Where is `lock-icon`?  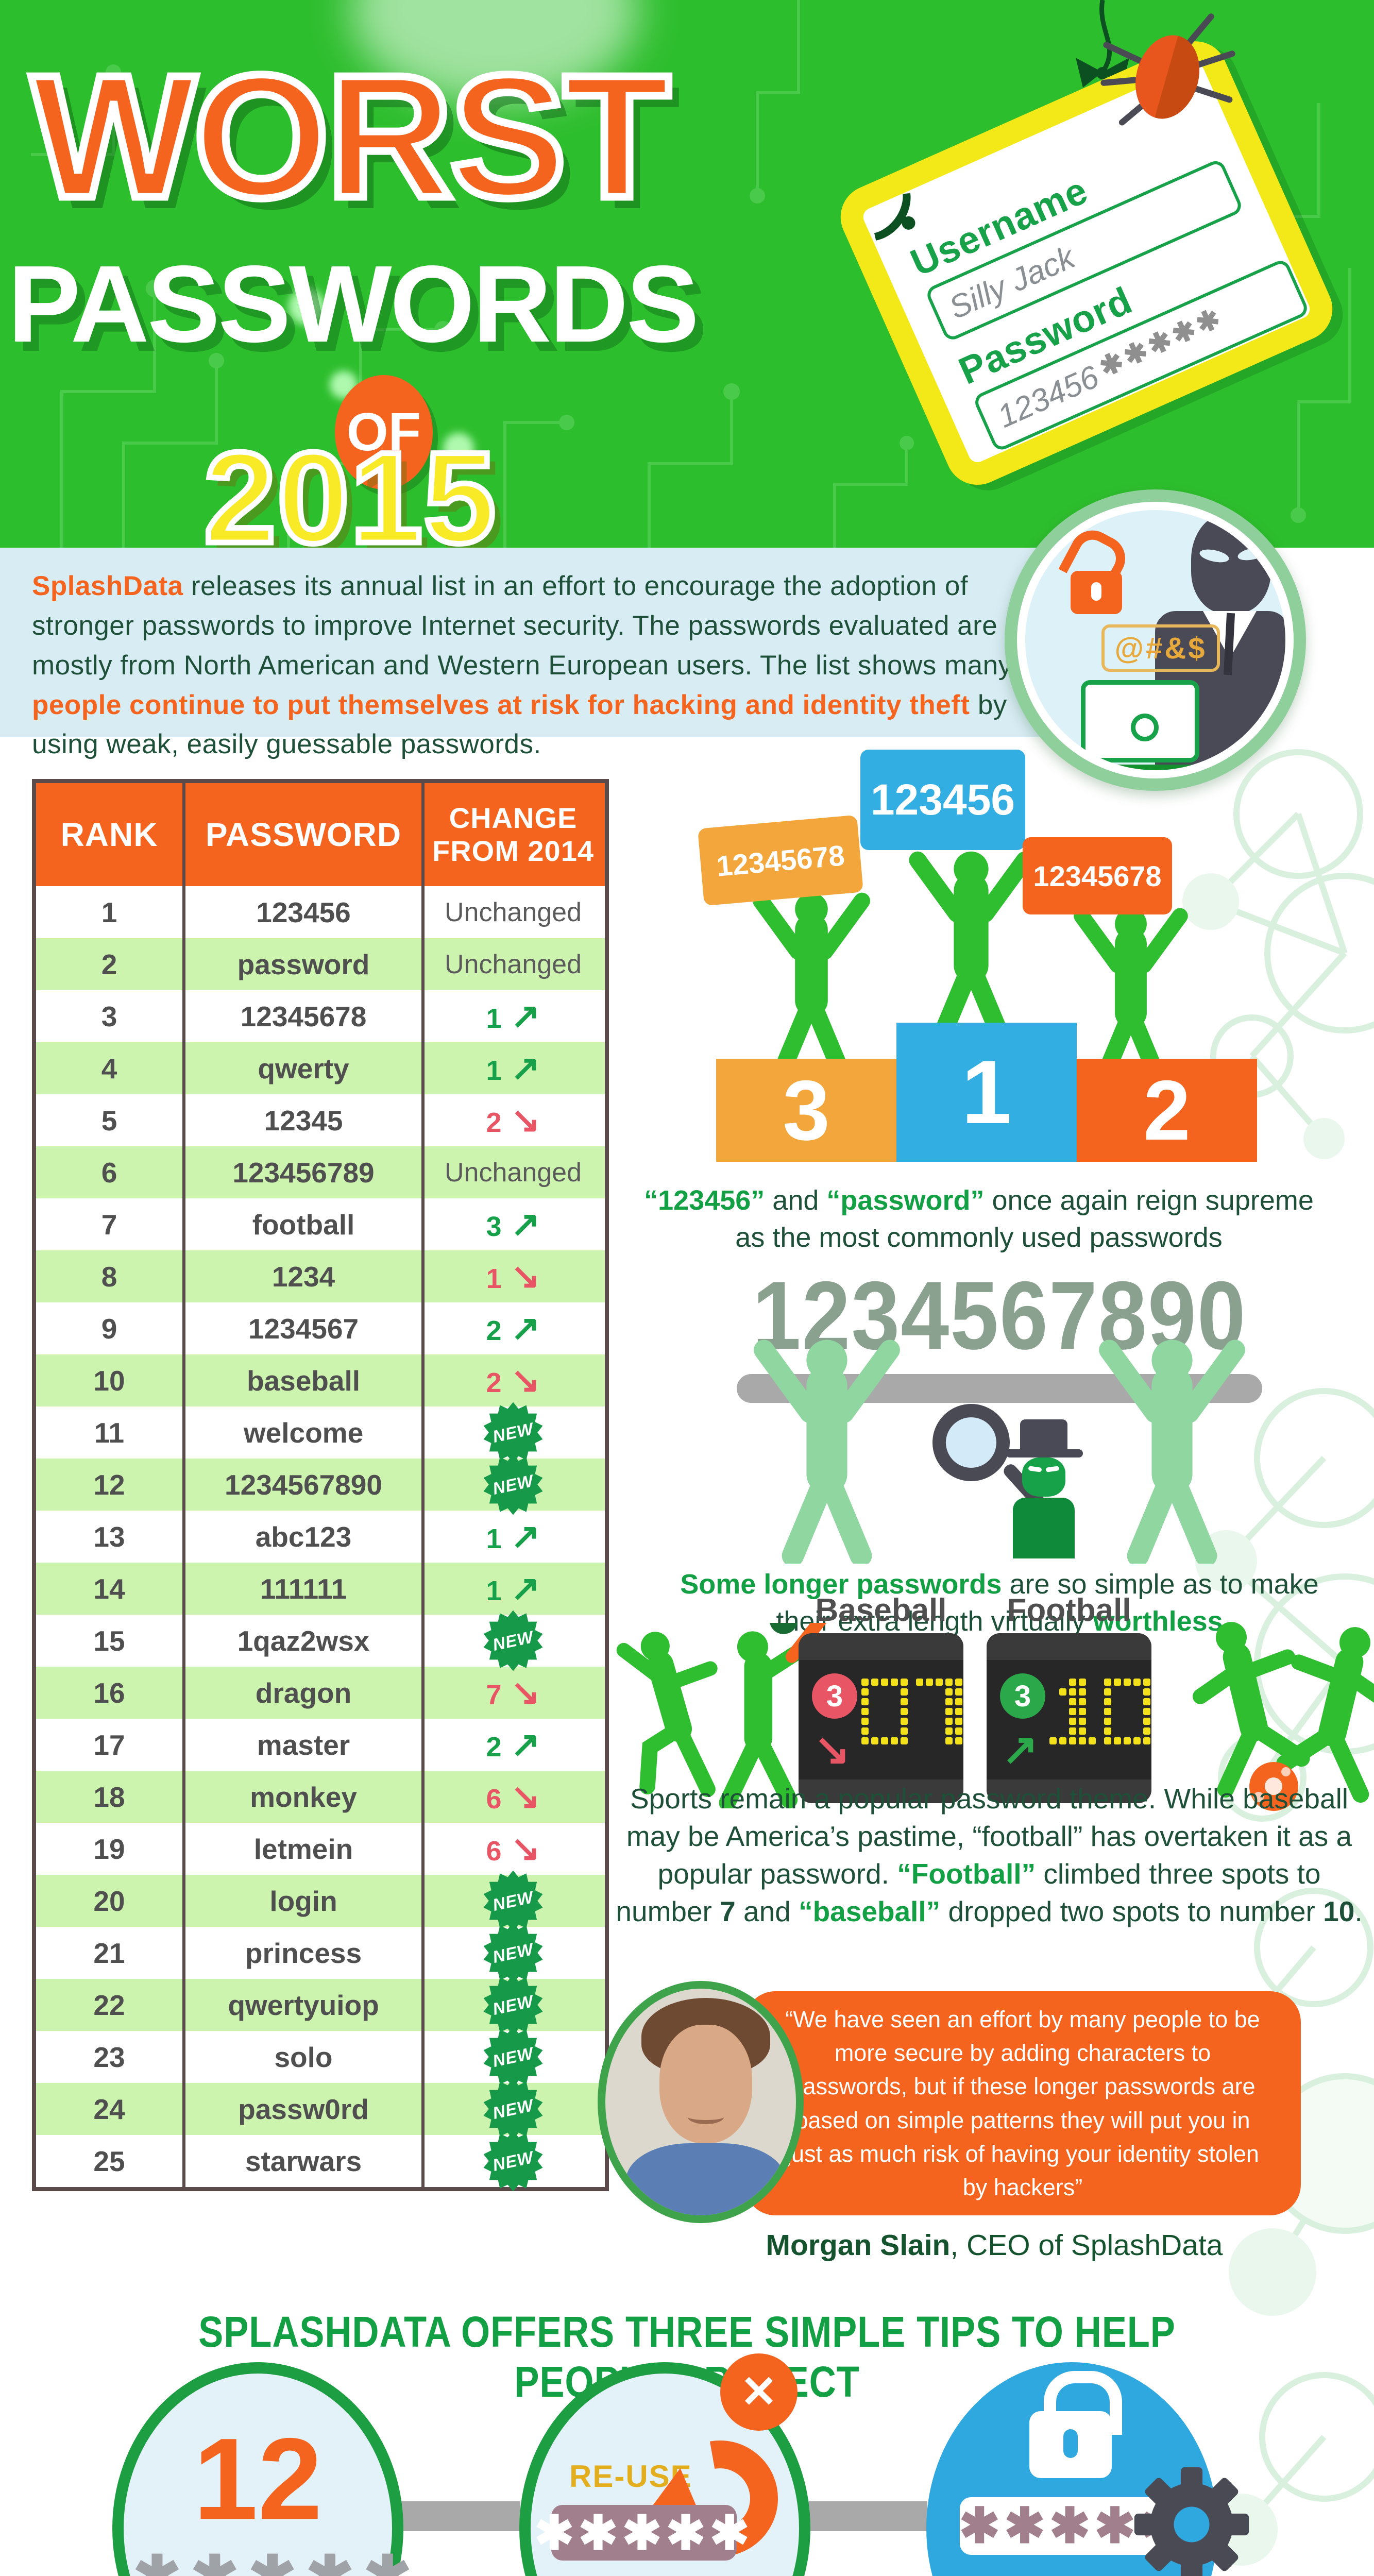
lock-icon is located at coordinates (1075, 2424).